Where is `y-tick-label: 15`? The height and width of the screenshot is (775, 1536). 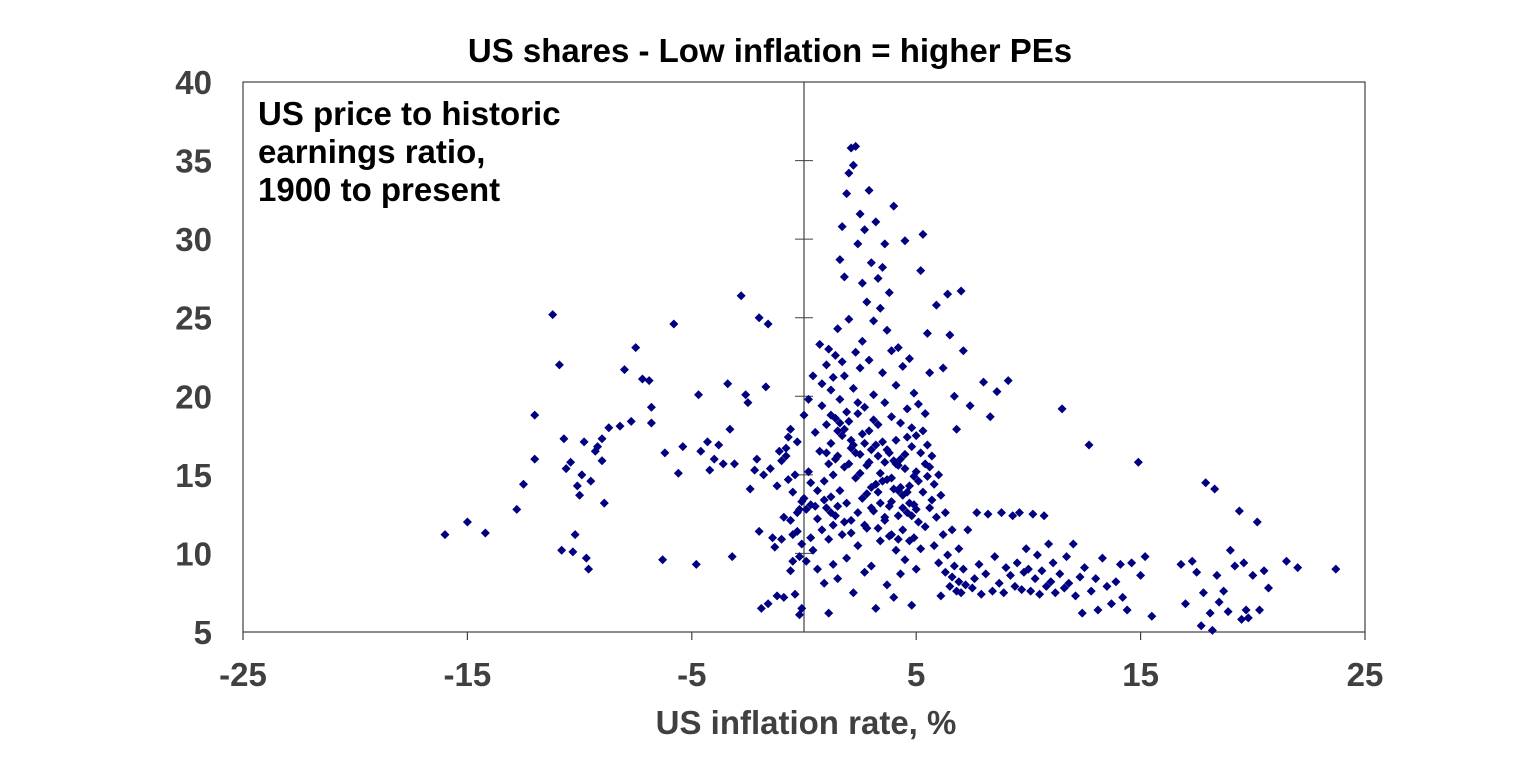 y-tick-label: 15 is located at coordinates (193, 475).